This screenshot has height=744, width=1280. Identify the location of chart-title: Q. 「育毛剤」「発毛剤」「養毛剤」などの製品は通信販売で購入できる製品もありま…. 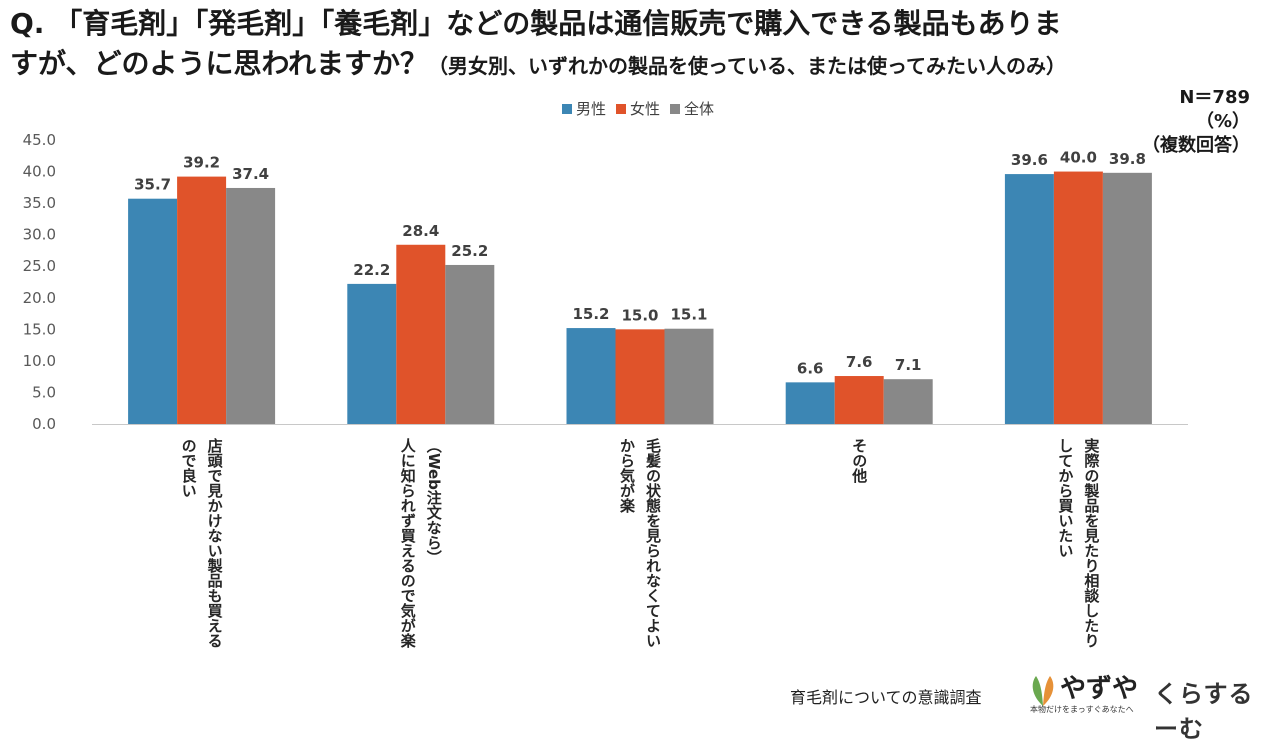
(640, 45).